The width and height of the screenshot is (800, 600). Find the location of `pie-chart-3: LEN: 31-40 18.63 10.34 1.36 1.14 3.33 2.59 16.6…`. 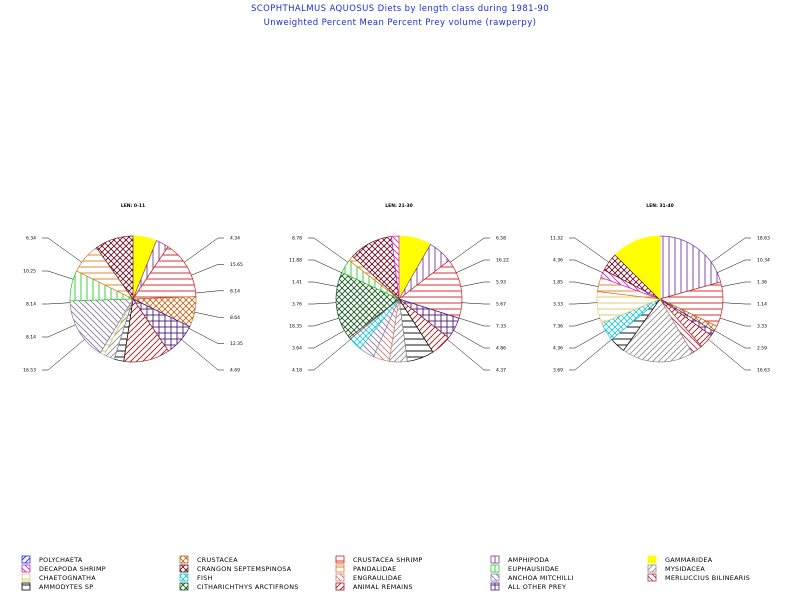

pie-chart-3: LEN: 31-40 18.63 10.34 1.36 1.14 3.33 2.59 16.6… is located at coordinates (660, 288).